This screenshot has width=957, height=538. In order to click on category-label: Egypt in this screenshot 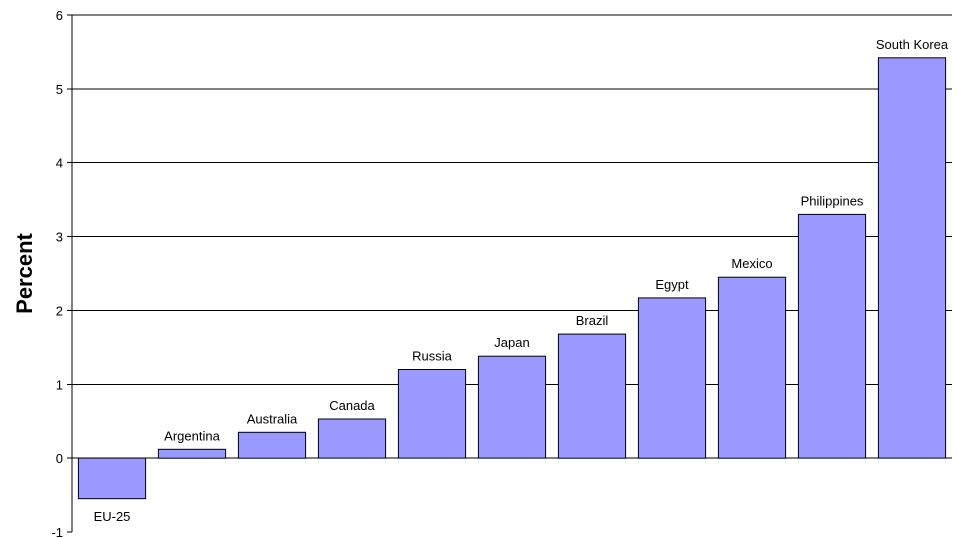, I will do `click(672, 284)`.